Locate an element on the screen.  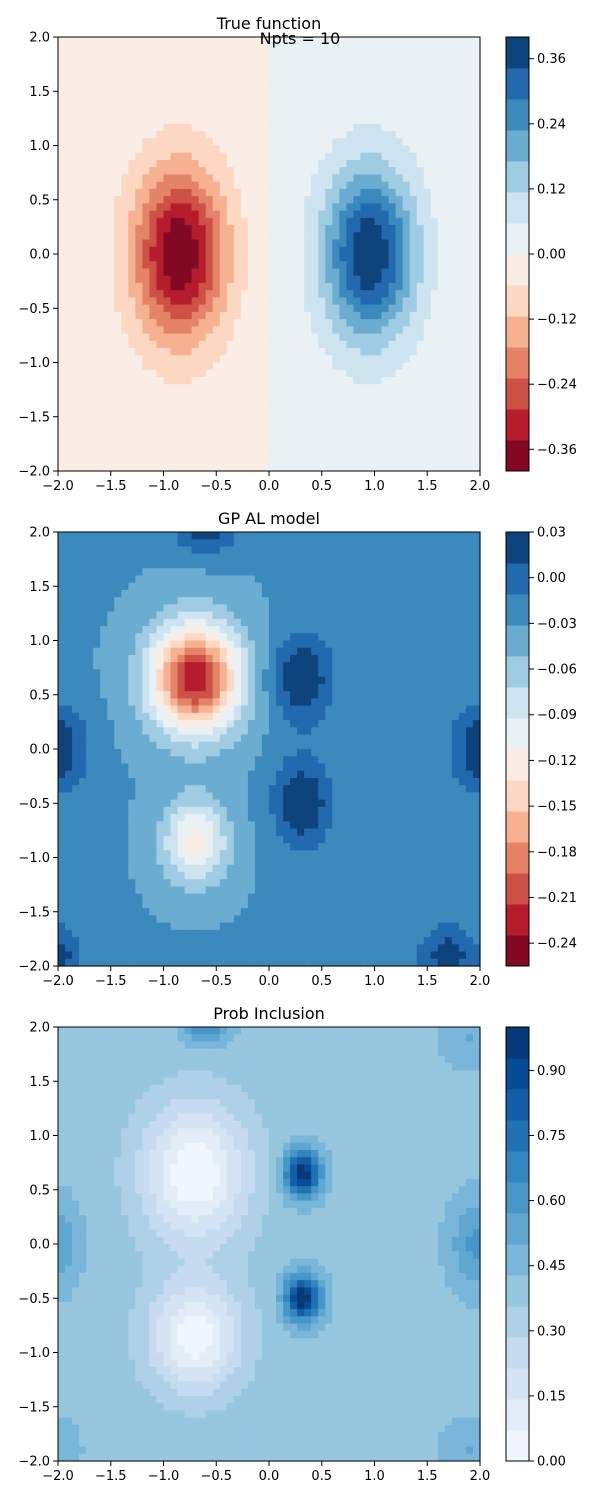
colorbar-segment is located at coordinates (517, 332).